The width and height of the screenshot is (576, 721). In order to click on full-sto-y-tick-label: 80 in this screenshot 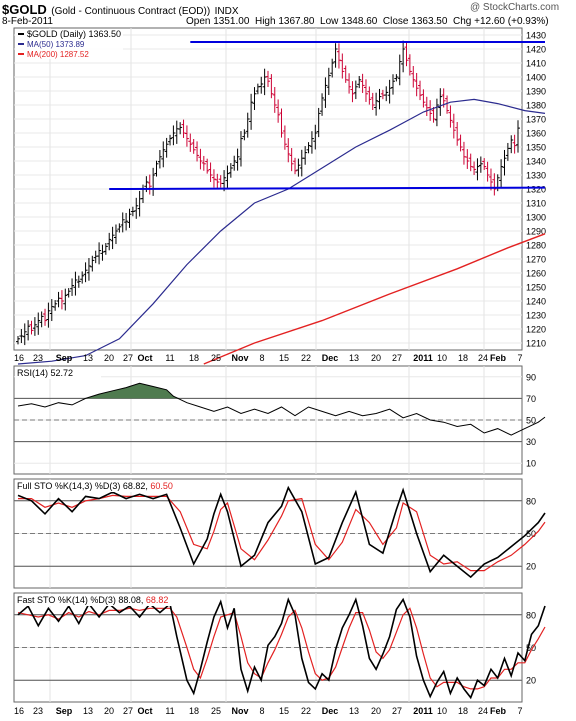, I will do `click(531, 501)`.